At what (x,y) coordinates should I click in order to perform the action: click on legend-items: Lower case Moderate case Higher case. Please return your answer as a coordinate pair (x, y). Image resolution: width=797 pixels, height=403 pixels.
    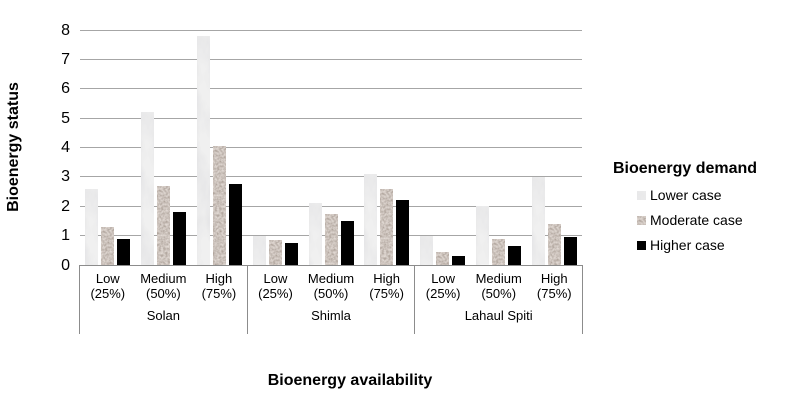
    Looking at the image, I should click on (705, 220).